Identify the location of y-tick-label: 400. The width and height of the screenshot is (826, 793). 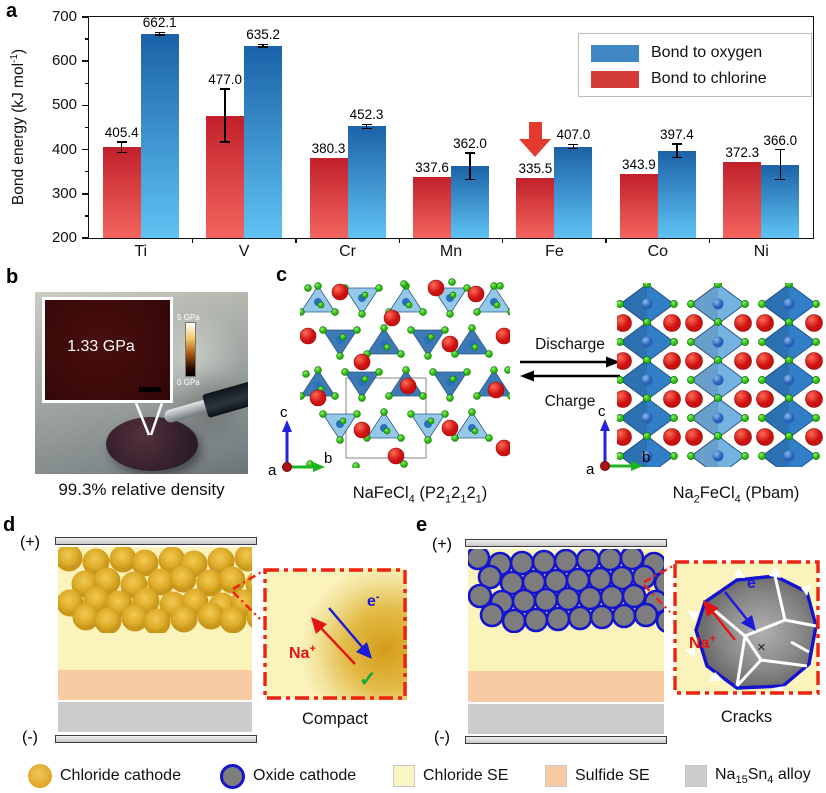
(64, 149).